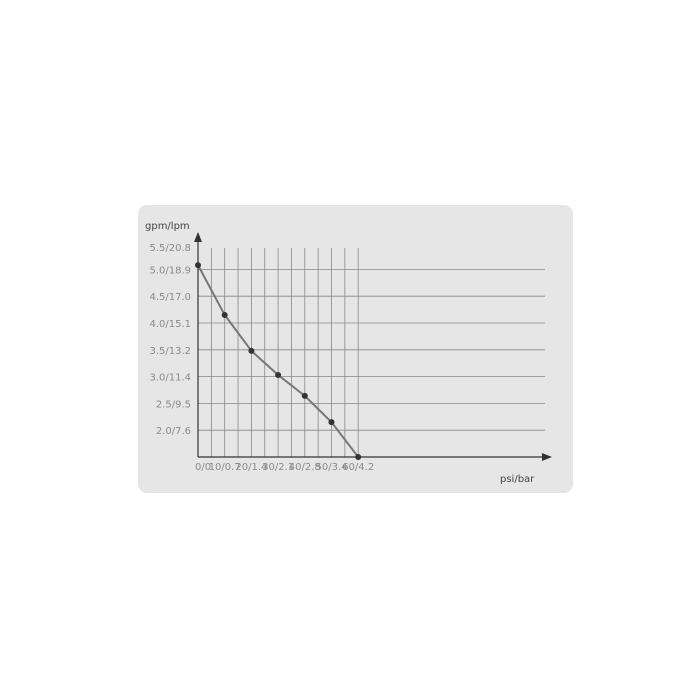  I want to click on y-axis-label: gpm/lpm, so click(167, 226).